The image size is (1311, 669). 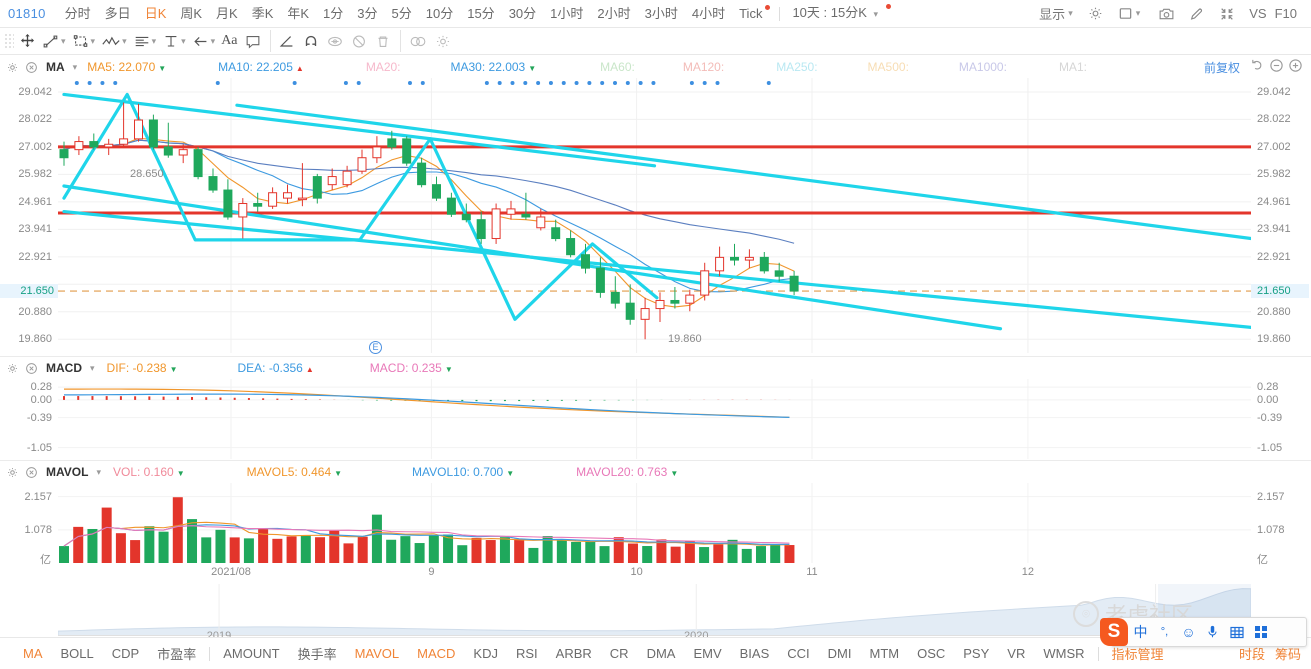 I want to click on bottom-indicator-BIAS: BIAS, so click(x=754, y=653).